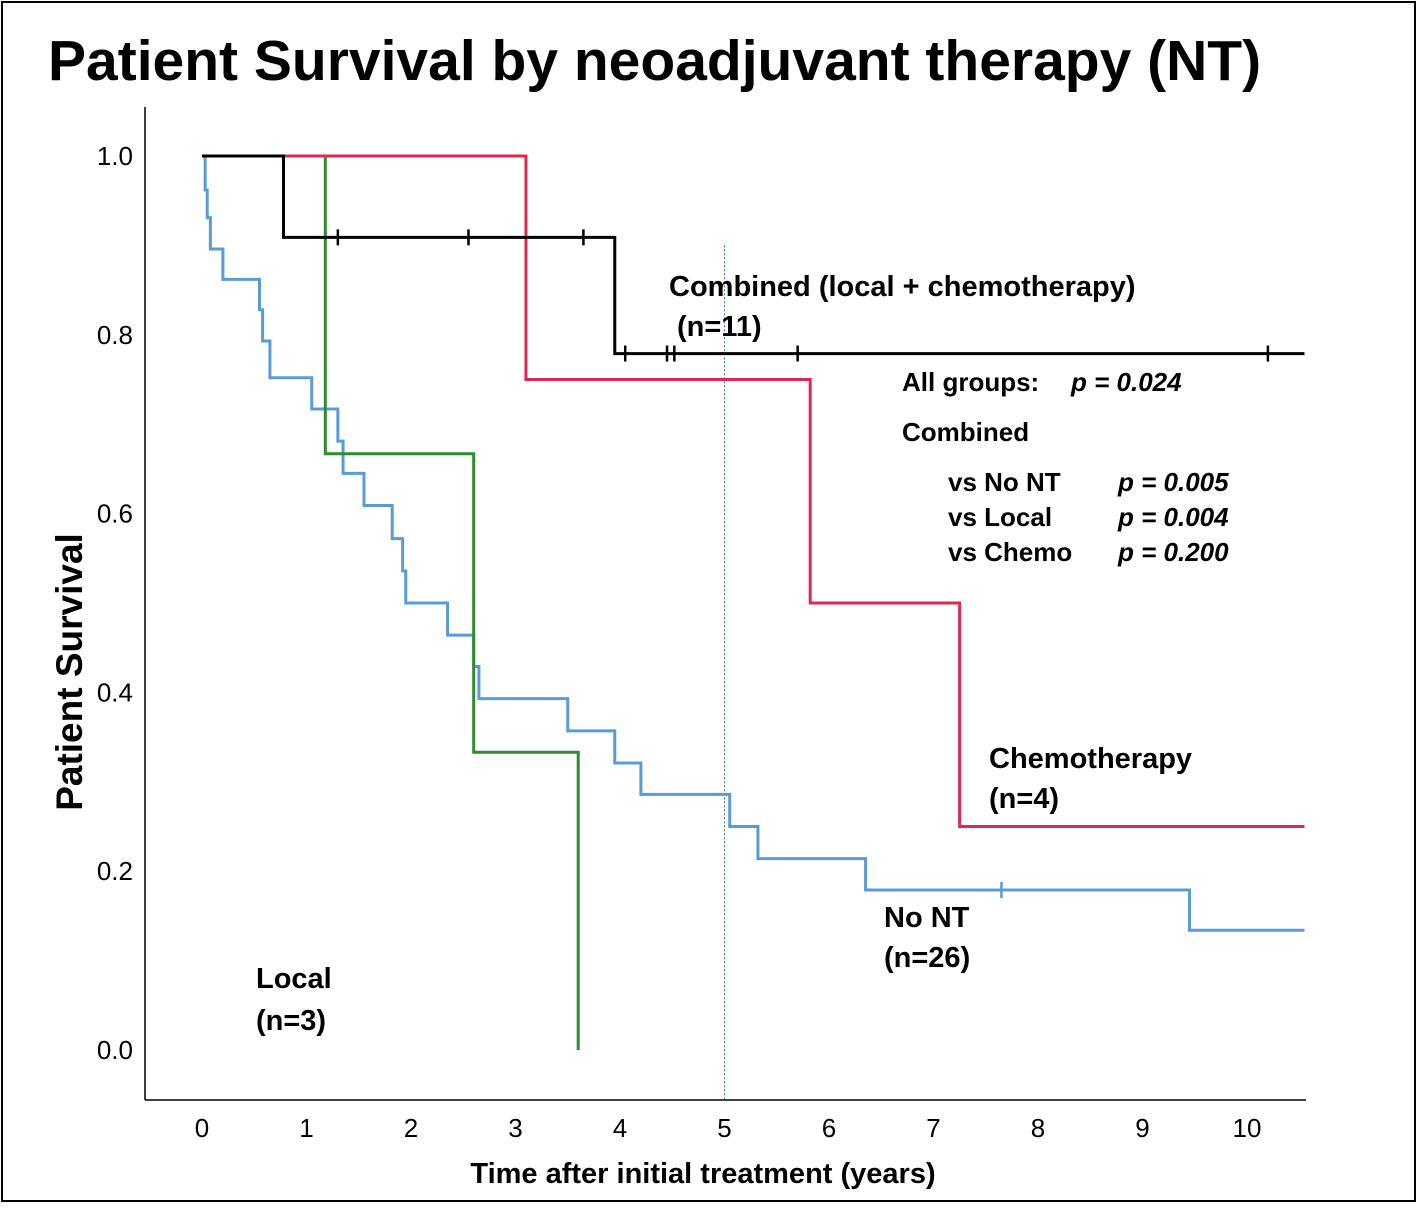 This screenshot has width=1427, height=1213. I want to click on y-tick-label-0.0: 0.0, so click(115, 1050).